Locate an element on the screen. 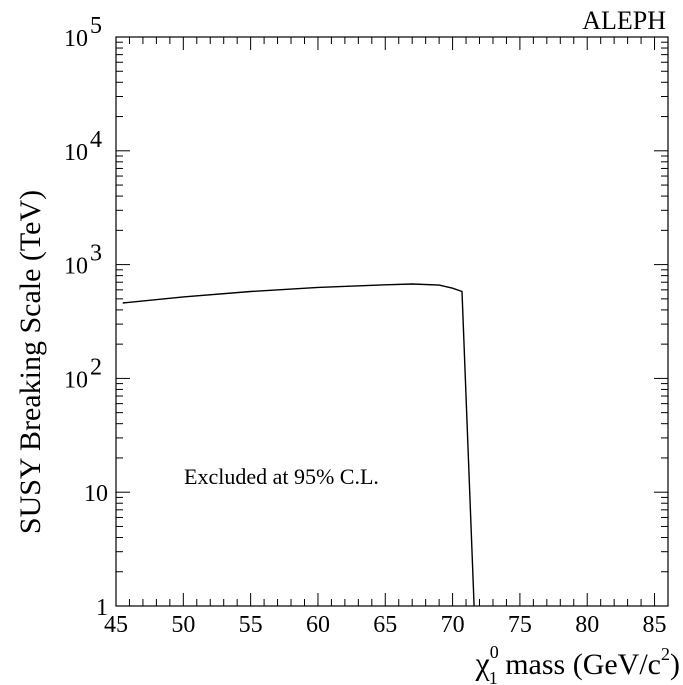 The image size is (683, 685). x-tick-label: 45 is located at coordinates (116, 625).